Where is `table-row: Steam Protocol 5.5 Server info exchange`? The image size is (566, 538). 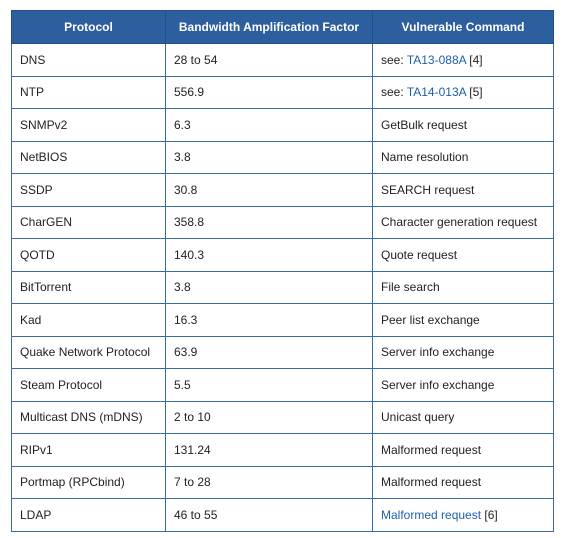 table-row: Steam Protocol 5.5 Server info exchange is located at coordinates (282, 385).